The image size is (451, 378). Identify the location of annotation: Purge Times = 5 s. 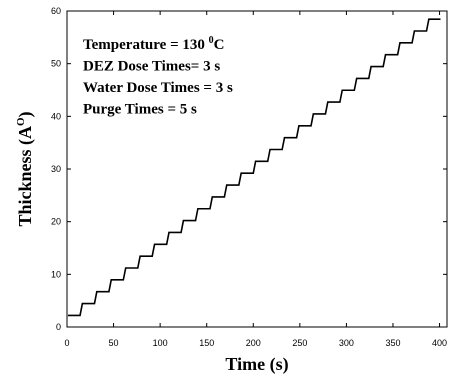
(140, 110).